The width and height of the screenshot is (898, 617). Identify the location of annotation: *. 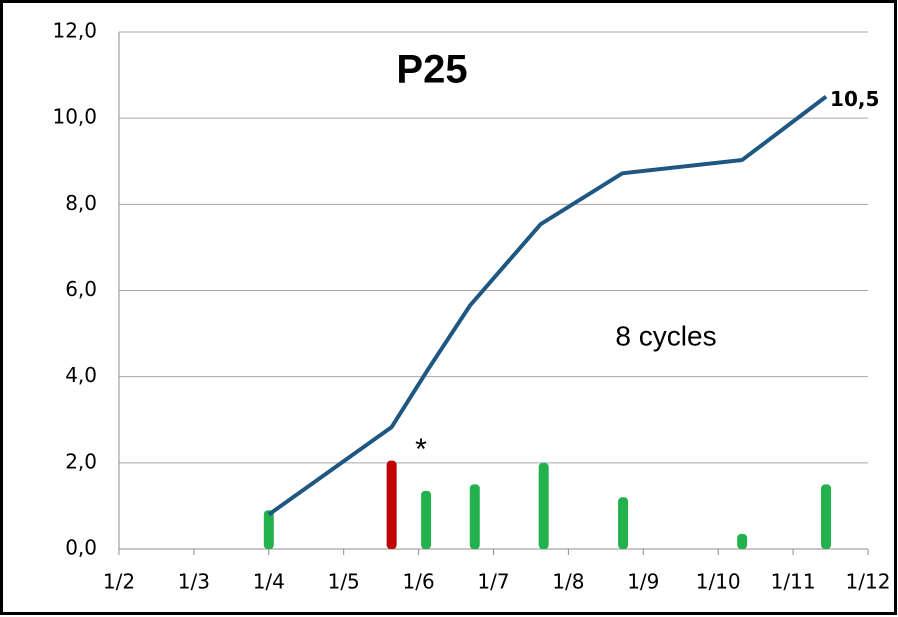
(421, 449).